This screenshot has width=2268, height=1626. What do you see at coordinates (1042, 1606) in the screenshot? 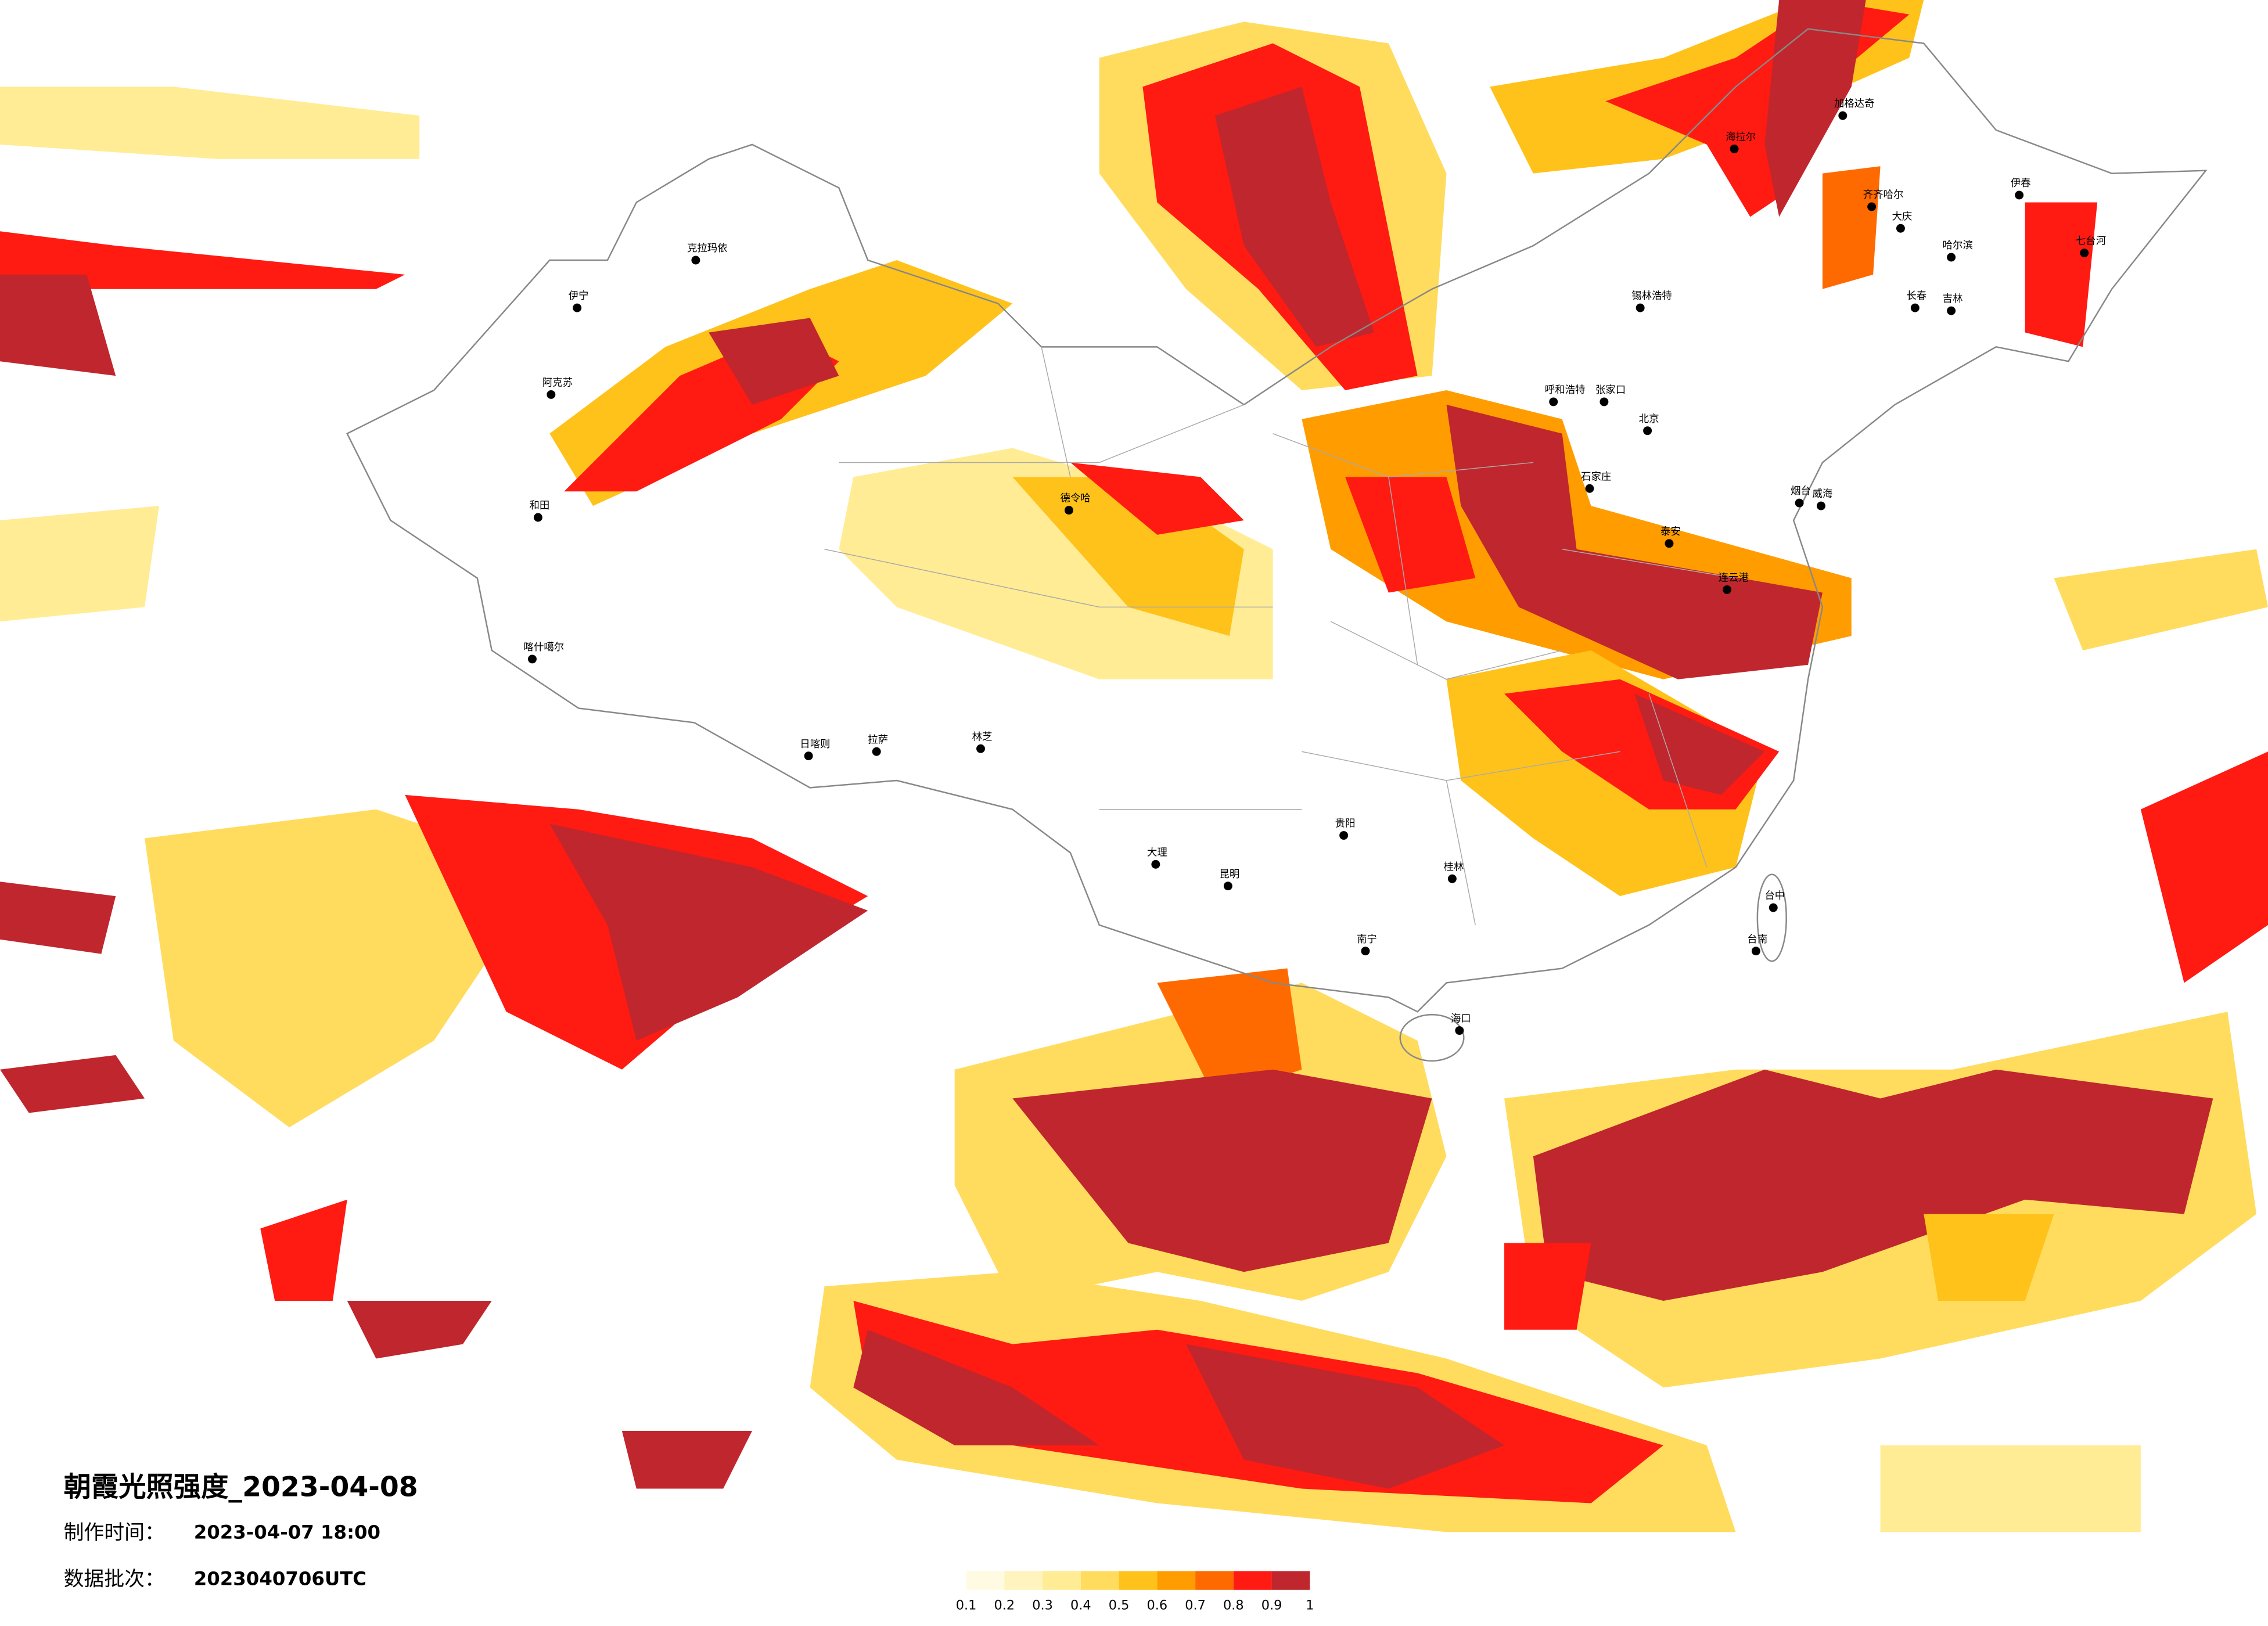
I see `legend-tick-label: 0.3` at bounding box center [1042, 1606].